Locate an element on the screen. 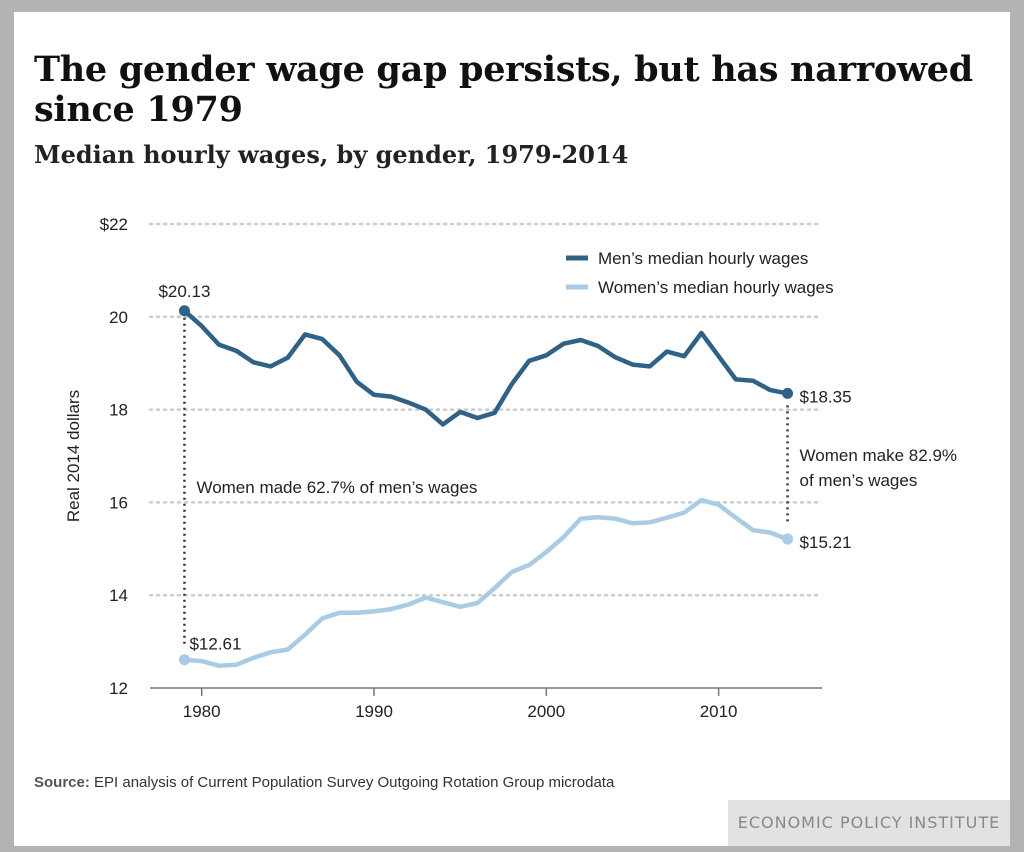 The image size is (1024, 852). y-tick-label: $22 is located at coordinates (114, 224).